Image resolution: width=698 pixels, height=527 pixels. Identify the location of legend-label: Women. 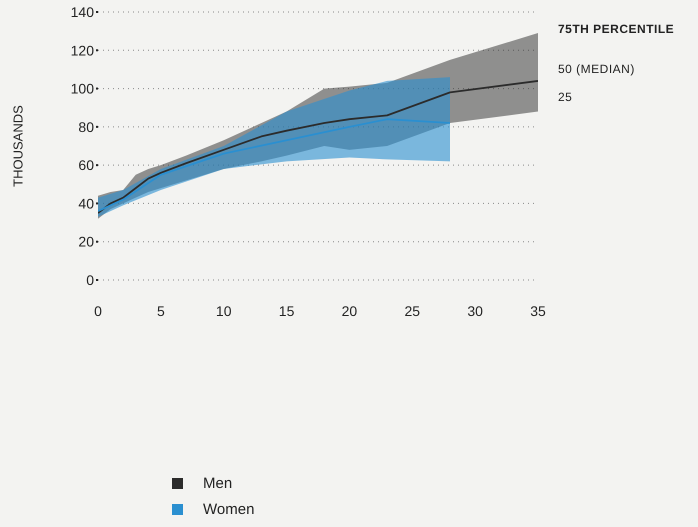
(228, 509).